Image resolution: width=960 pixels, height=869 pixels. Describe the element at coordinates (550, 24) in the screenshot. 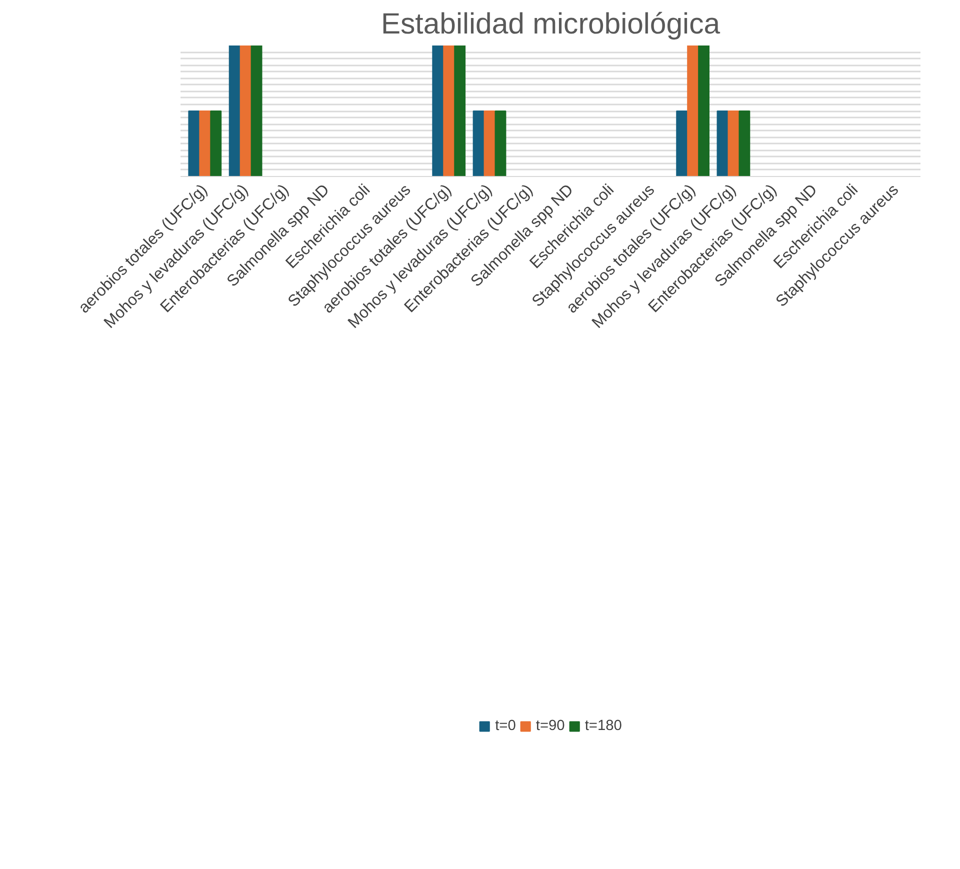

I see `chart-title: Estabilidad microbiológica` at that location.